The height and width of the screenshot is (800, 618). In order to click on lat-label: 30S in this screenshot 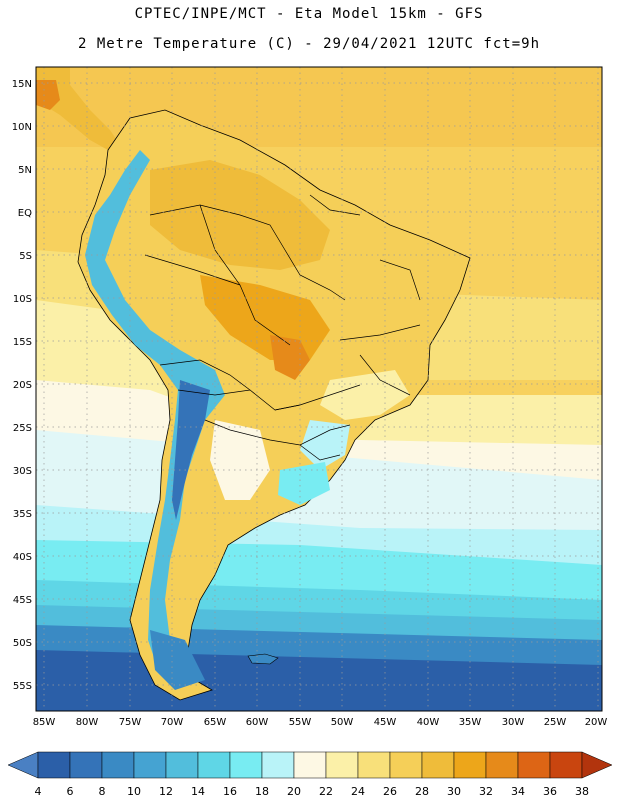, I will do `click(22, 471)`.